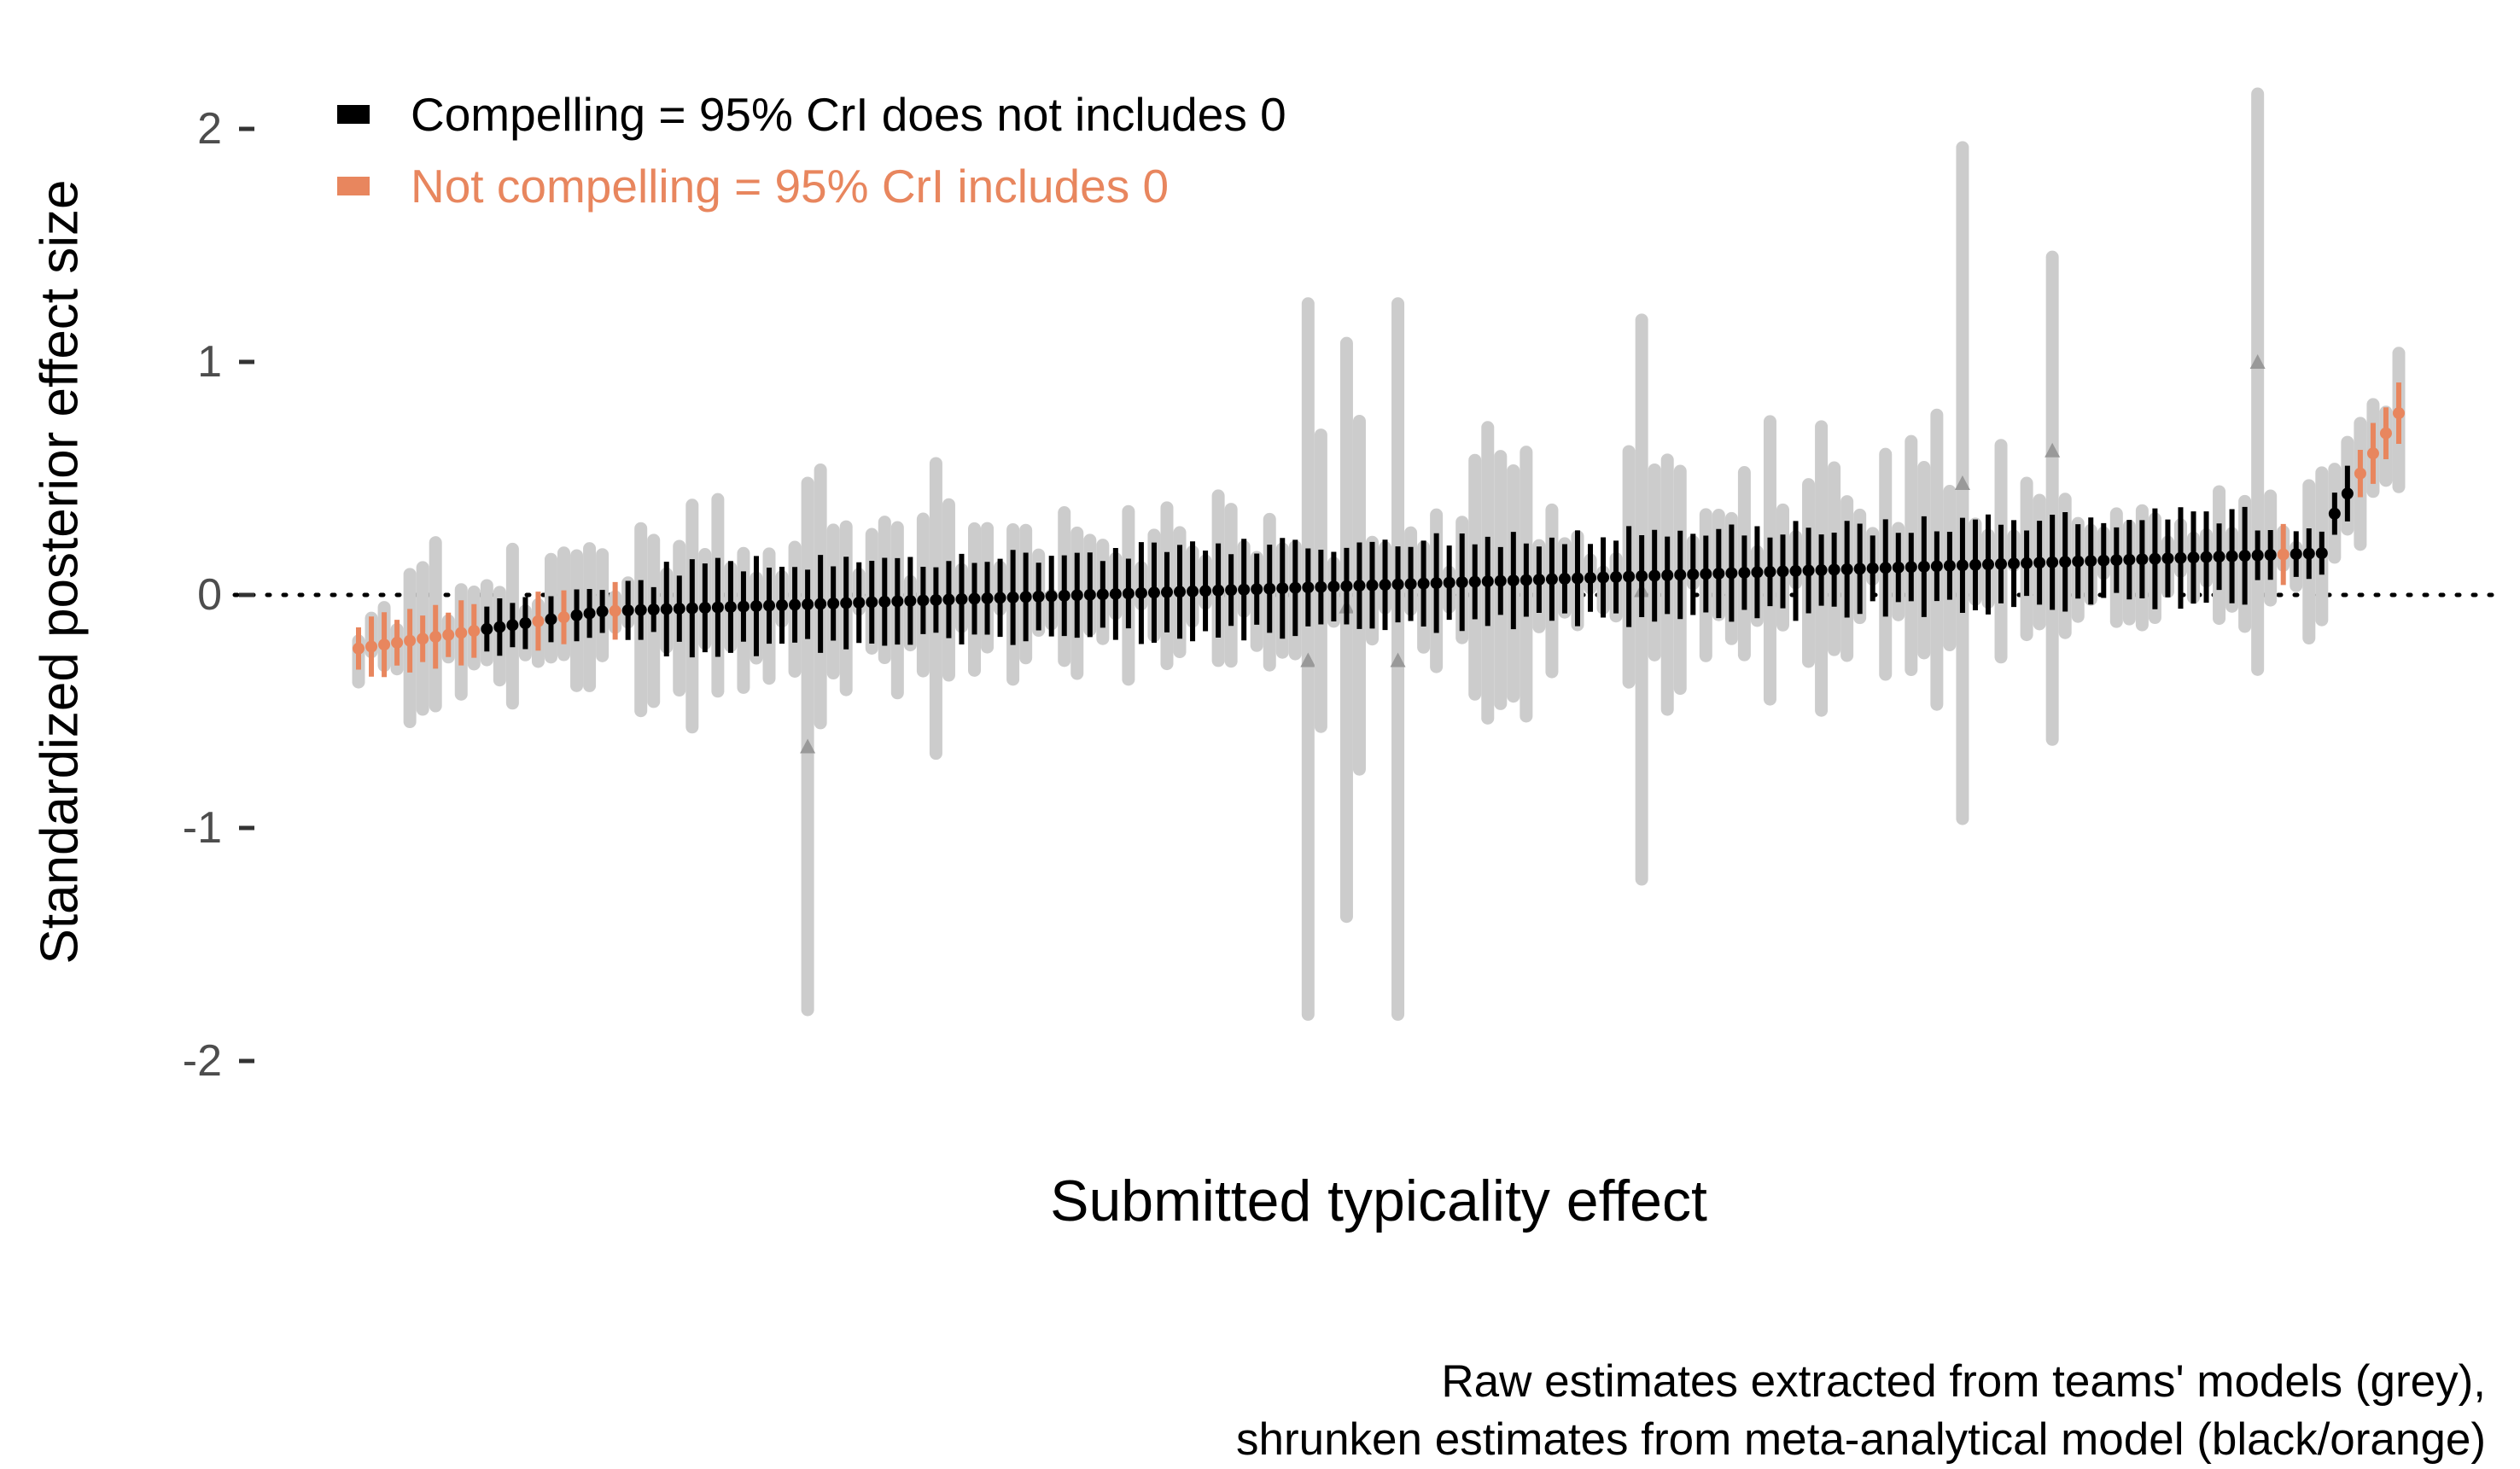 Image resolution: width=2520 pixels, height=1469 pixels. I want to click on legend-item-not-compelling: Not compelling = 95% CrI includes 0, so click(811, 186).